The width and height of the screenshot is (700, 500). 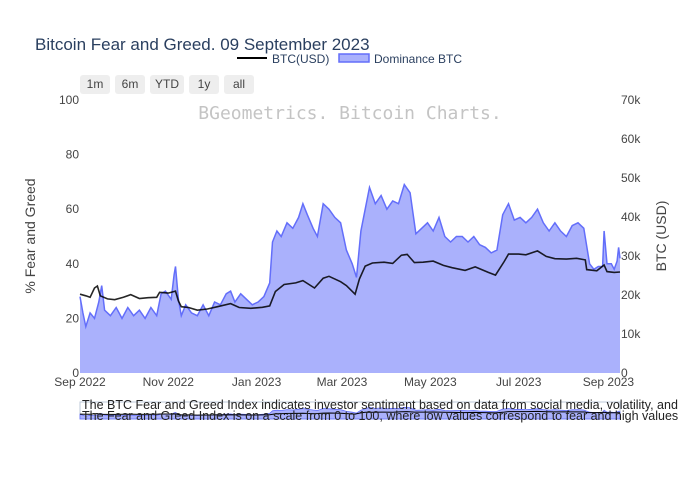 What do you see at coordinates (631, 334) in the screenshot?
I see `y-right-tick-label: 10k` at bounding box center [631, 334].